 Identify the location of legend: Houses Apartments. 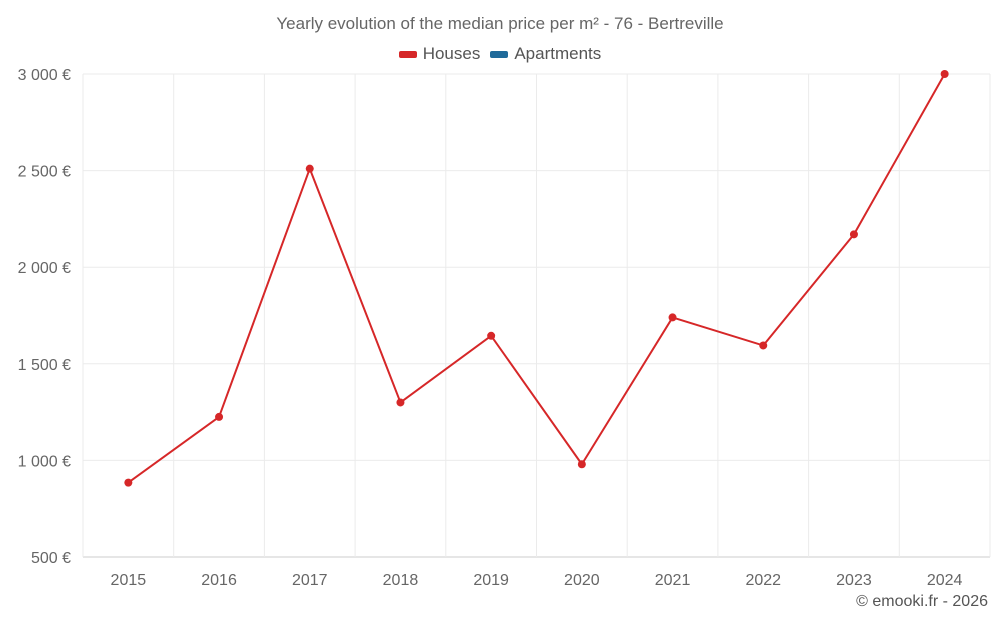
(500, 54).